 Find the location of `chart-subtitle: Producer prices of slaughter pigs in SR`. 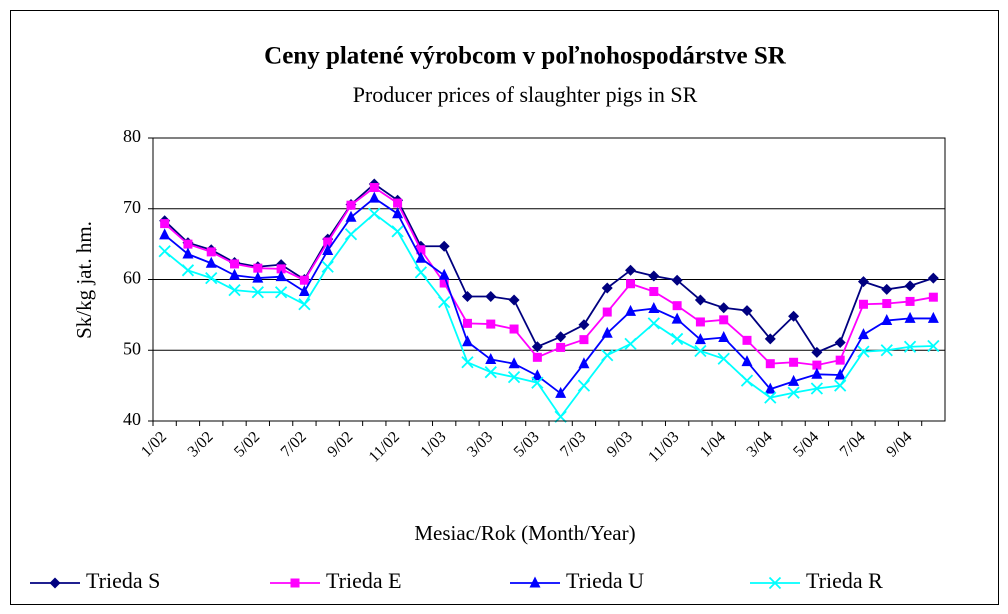

chart-subtitle: Producer prices of slaughter pigs in SR is located at coordinates (525, 94).